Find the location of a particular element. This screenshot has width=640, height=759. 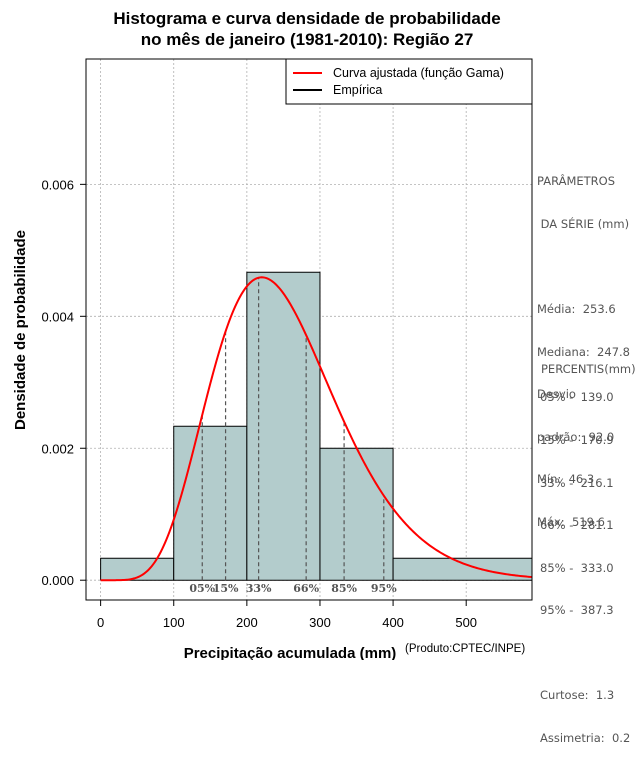

stat-kurtosis: Curtose: 1.3 is located at coordinates (577, 695).